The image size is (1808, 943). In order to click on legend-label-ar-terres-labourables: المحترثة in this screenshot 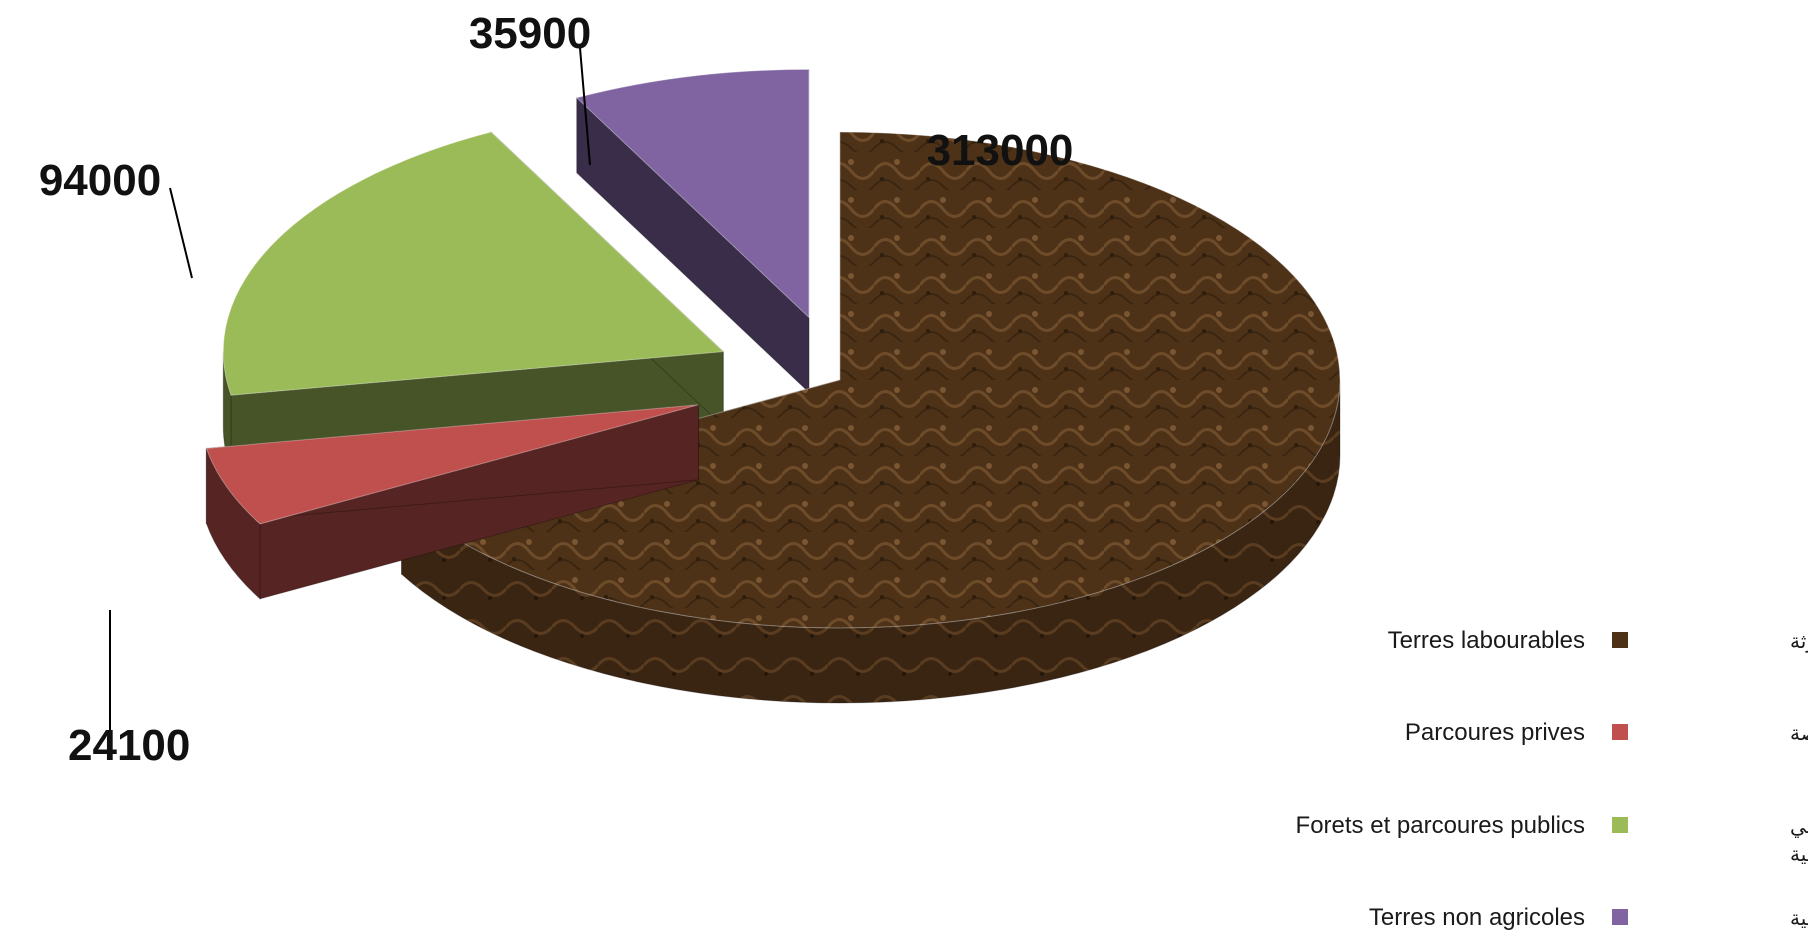, I will do `click(1799, 641)`.